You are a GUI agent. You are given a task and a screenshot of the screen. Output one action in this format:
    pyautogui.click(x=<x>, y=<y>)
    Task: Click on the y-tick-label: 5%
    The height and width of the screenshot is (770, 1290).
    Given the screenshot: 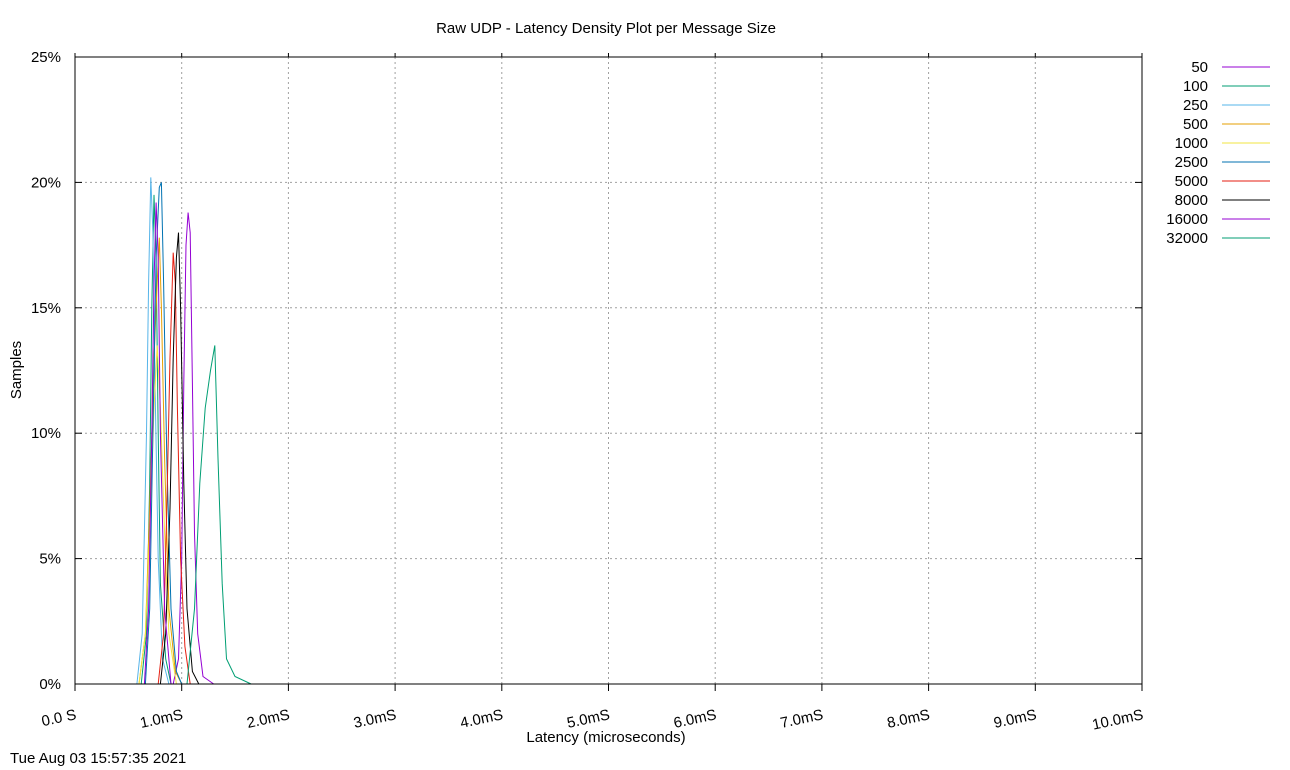 What is the action you would take?
    pyautogui.click(x=50, y=559)
    